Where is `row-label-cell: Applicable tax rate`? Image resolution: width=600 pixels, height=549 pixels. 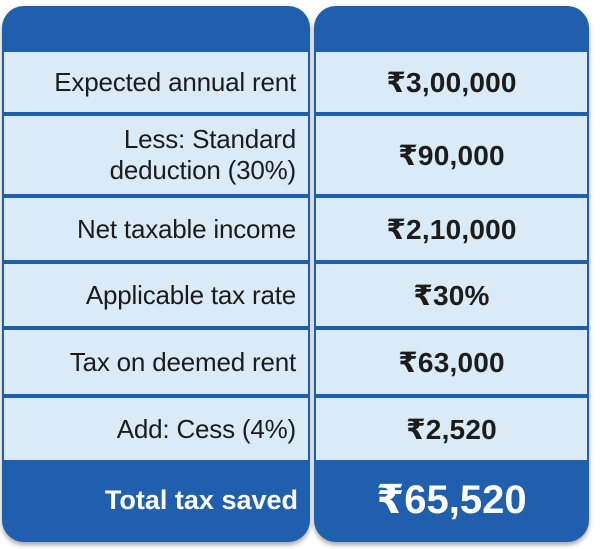
row-label-cell: Applicable tax rate is located at coordinates (156, 295).